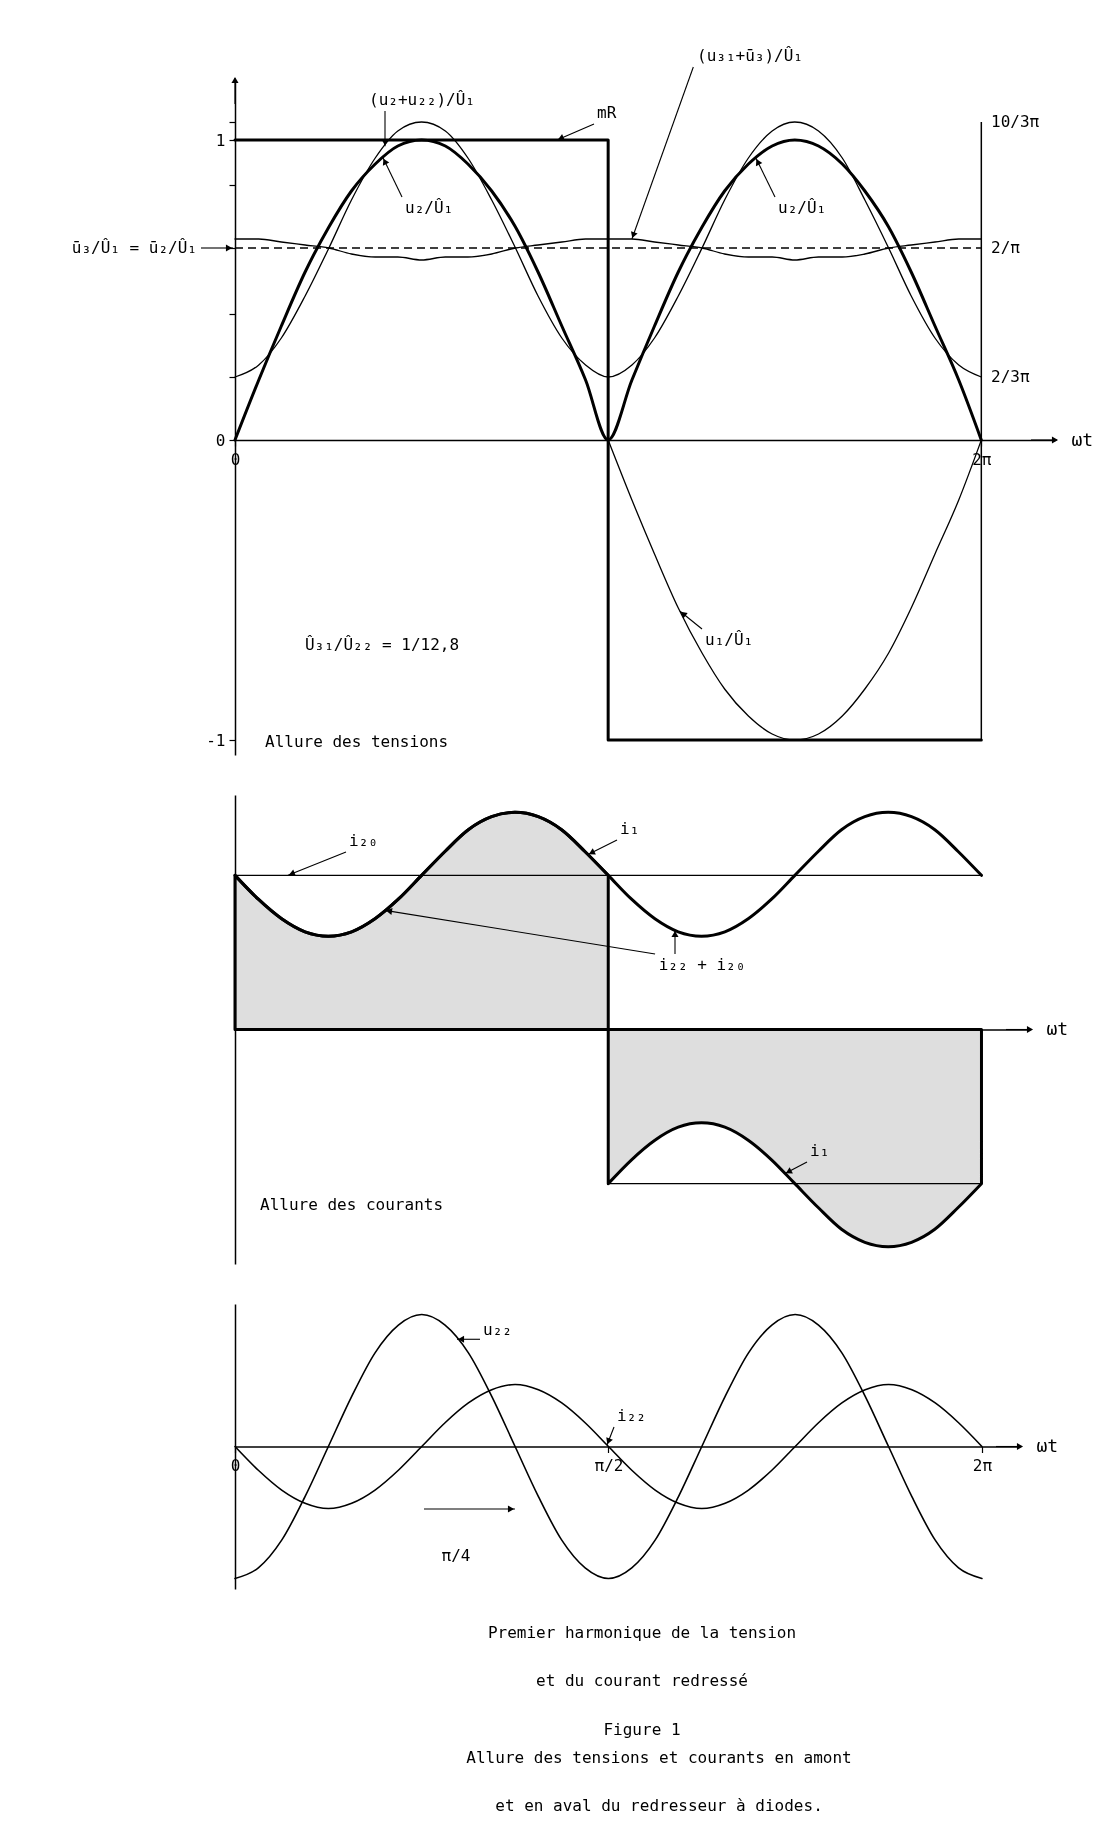 The width and height of the screenshot is (1103, 1847). I want to click on series-label: (u₂+u₂₂)/Û₁, so click(422, 99).